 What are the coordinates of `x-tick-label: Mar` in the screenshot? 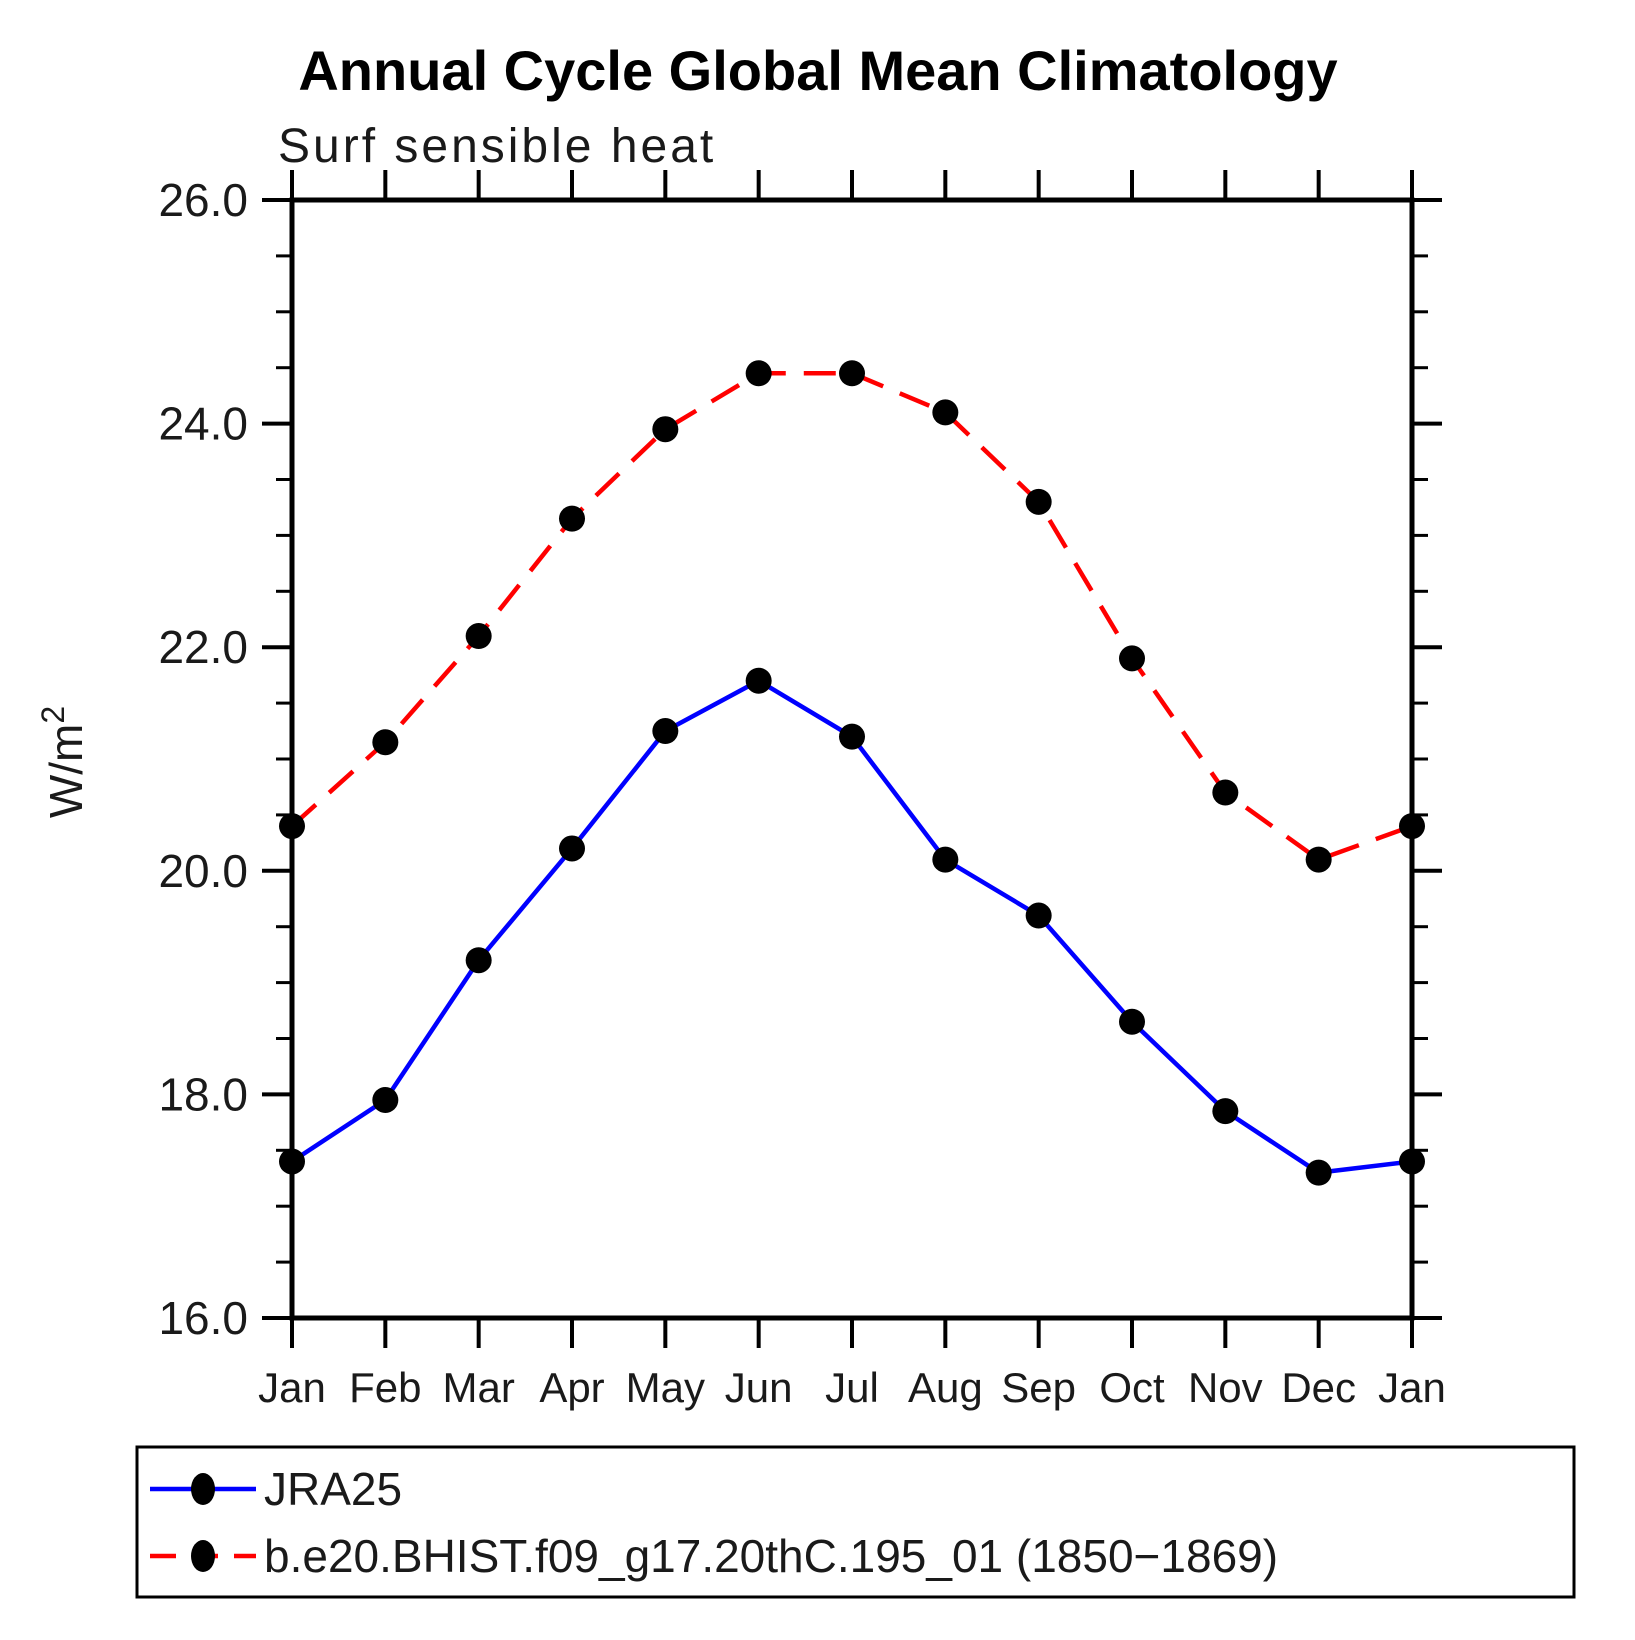 It's located at (478, 1387).